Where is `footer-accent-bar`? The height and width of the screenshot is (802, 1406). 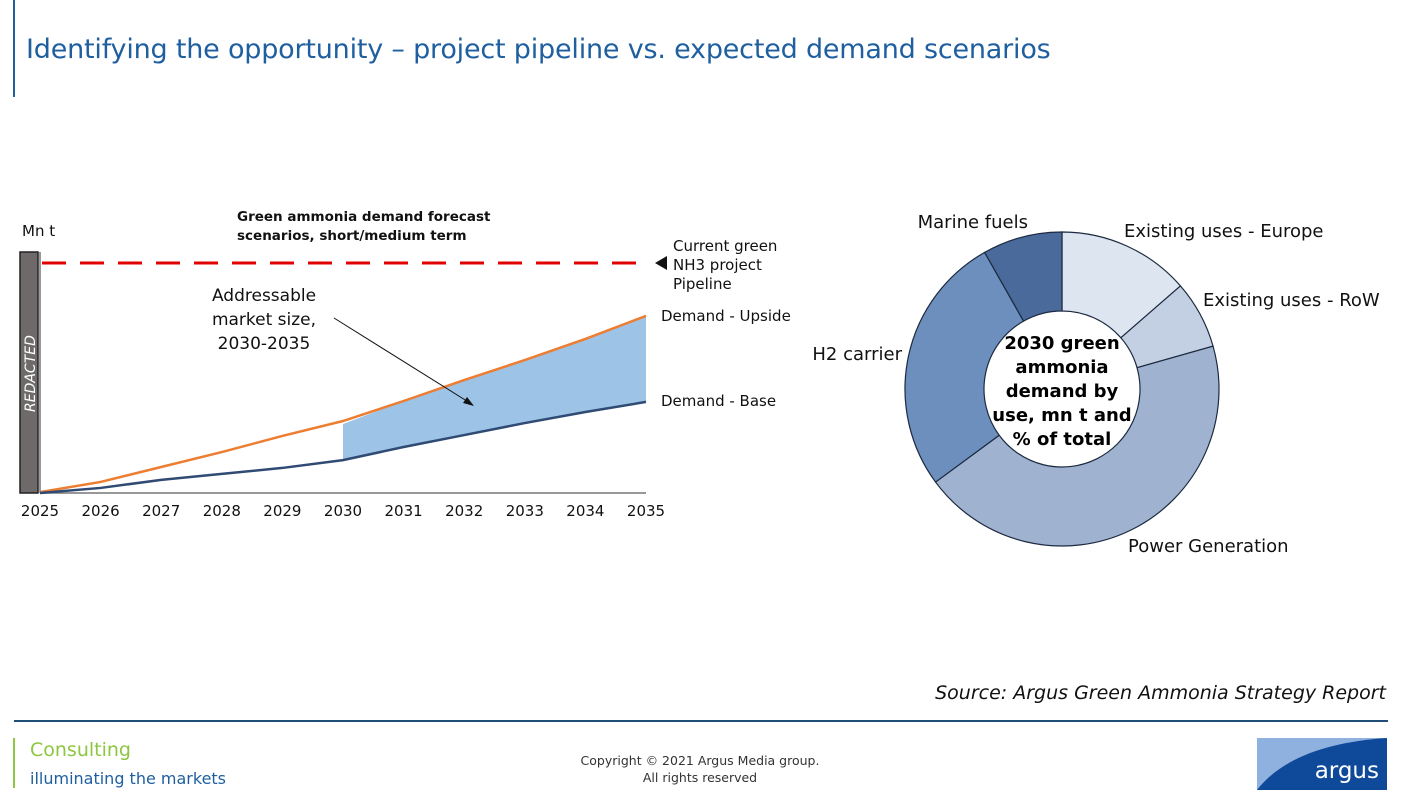
footer-accent-bar is located at coordinates (14, 763).